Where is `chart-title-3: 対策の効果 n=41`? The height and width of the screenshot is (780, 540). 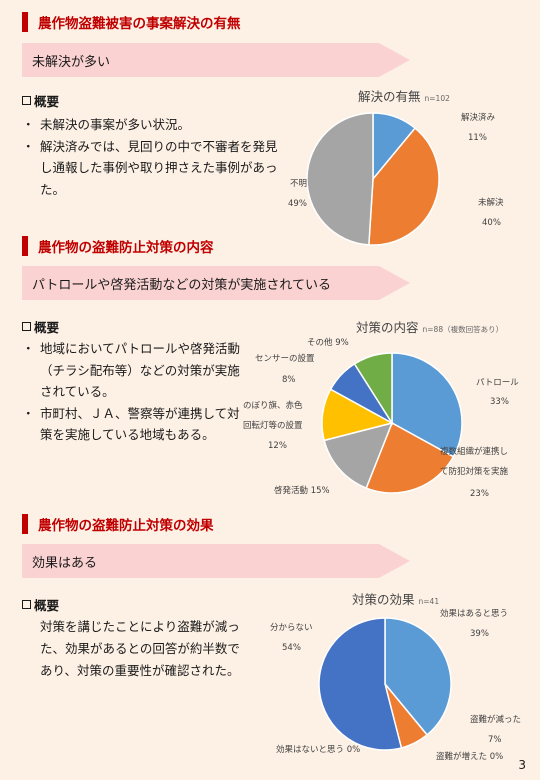 chart-title-3: 対策の効果 n=41 is located at coordinates (395, 598).